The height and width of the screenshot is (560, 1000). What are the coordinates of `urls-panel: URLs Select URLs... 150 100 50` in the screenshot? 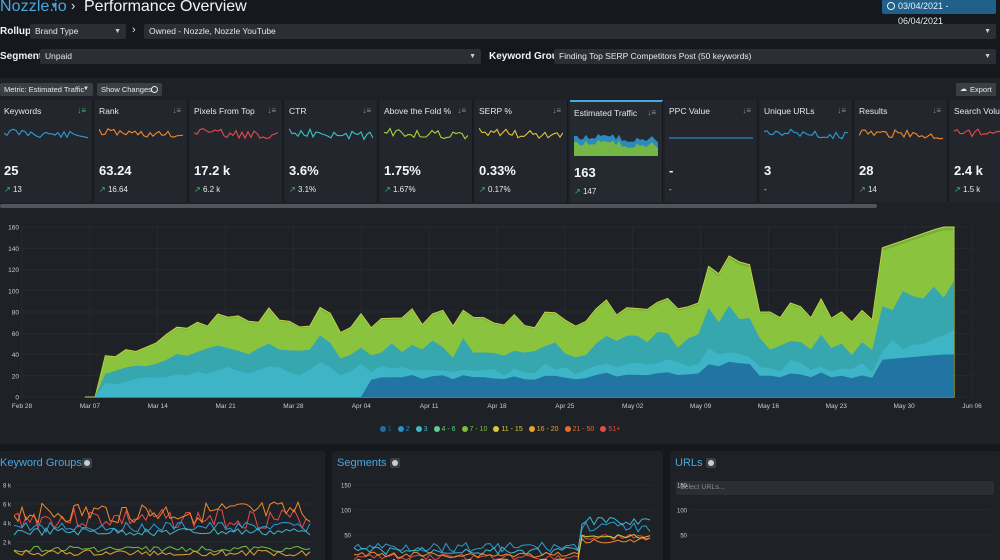 It's located at (835, 505).